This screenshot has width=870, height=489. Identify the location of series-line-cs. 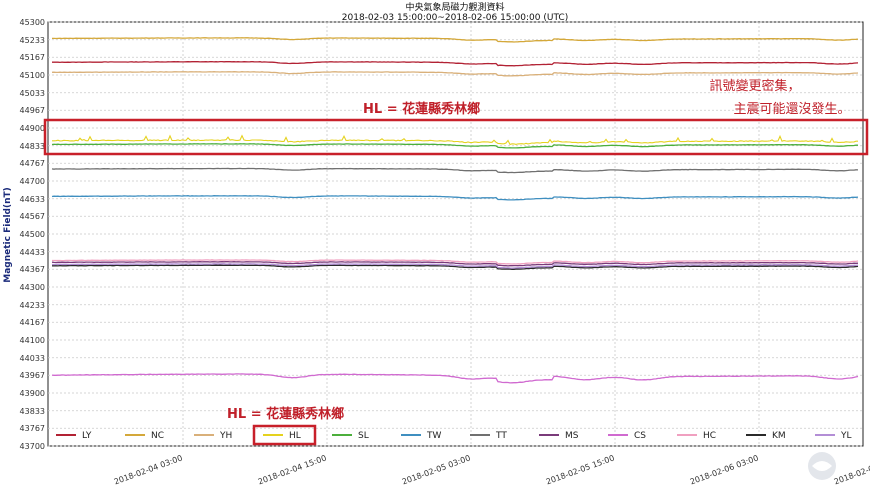
(455, 378).